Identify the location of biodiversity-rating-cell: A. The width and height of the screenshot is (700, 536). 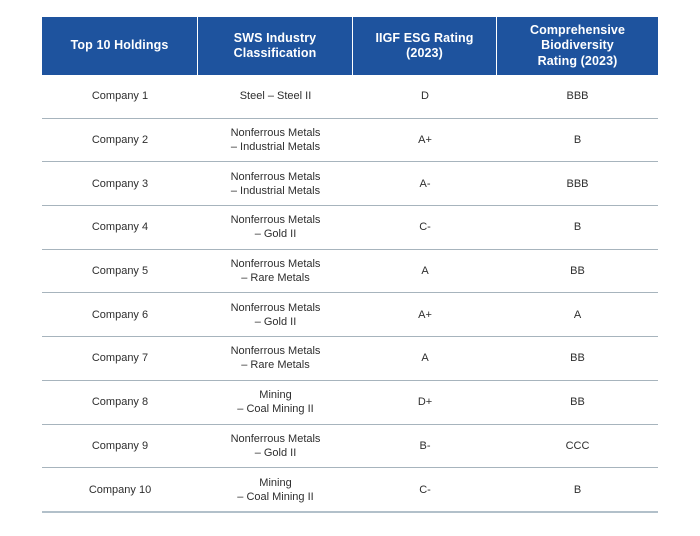
(577, 314).